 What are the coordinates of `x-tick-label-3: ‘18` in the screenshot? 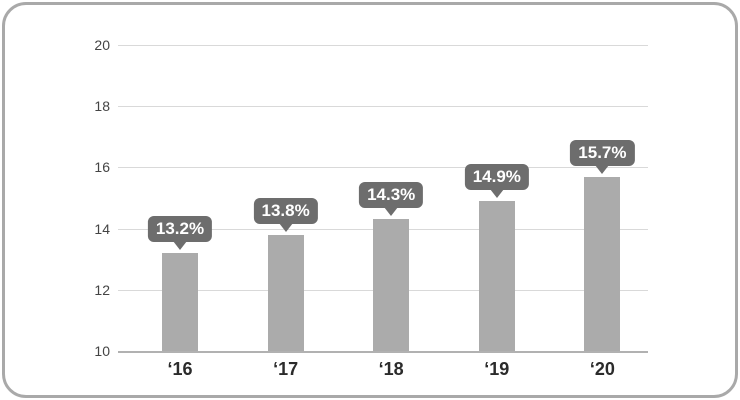 It's located at (391, 369).